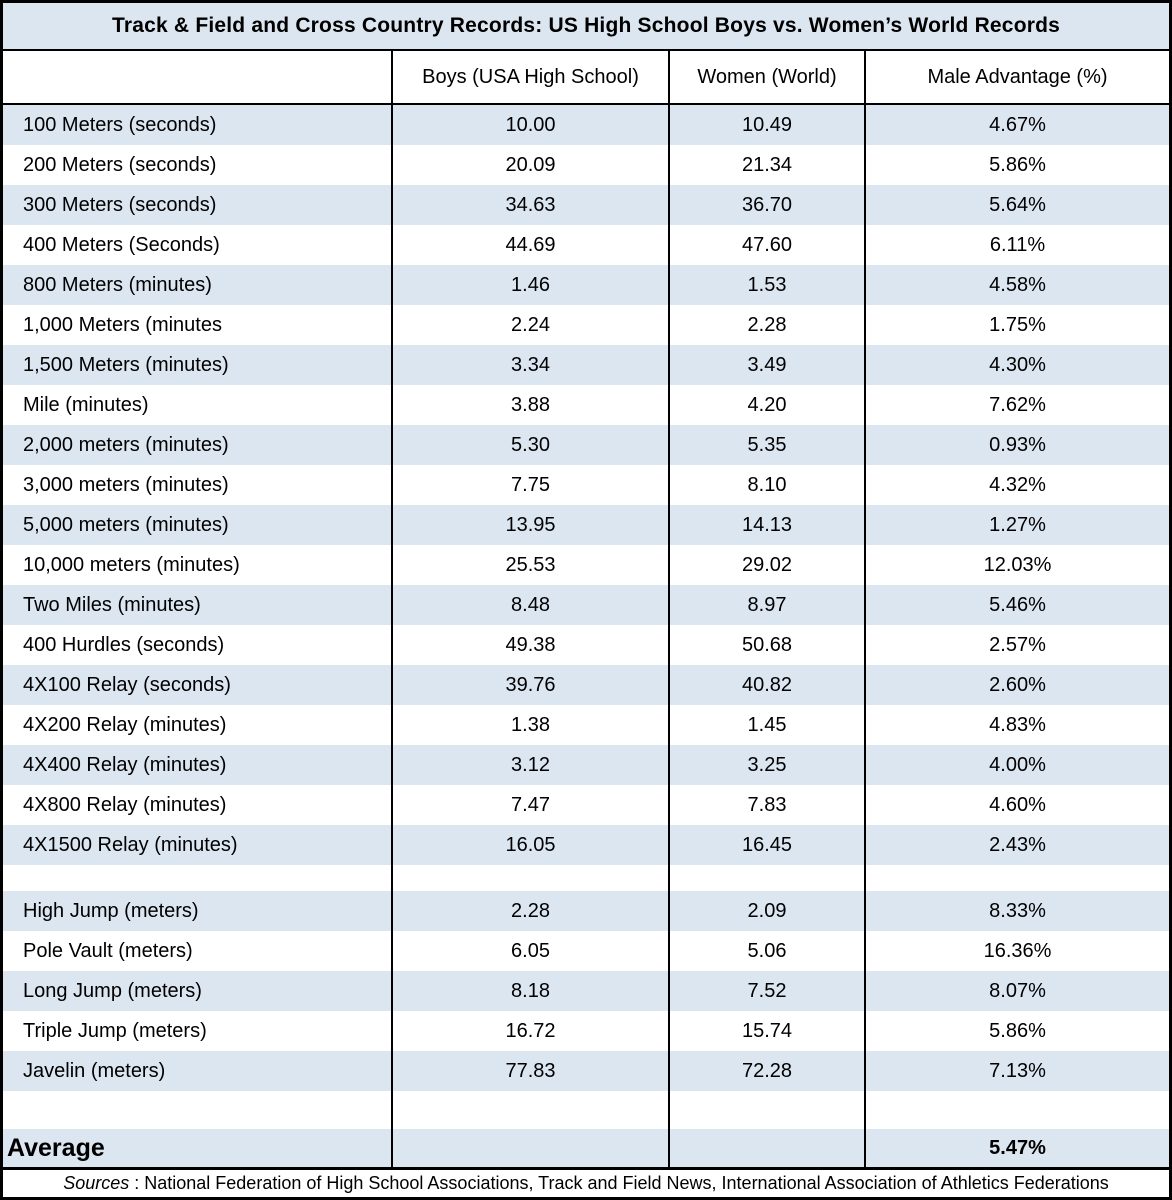 This screenshot has width=1172, height=1200. What do you see at coordinates (586, 1149) in the screenshot?
I see `average-row: Average 5.47%` at bounding box center [586, 1149].